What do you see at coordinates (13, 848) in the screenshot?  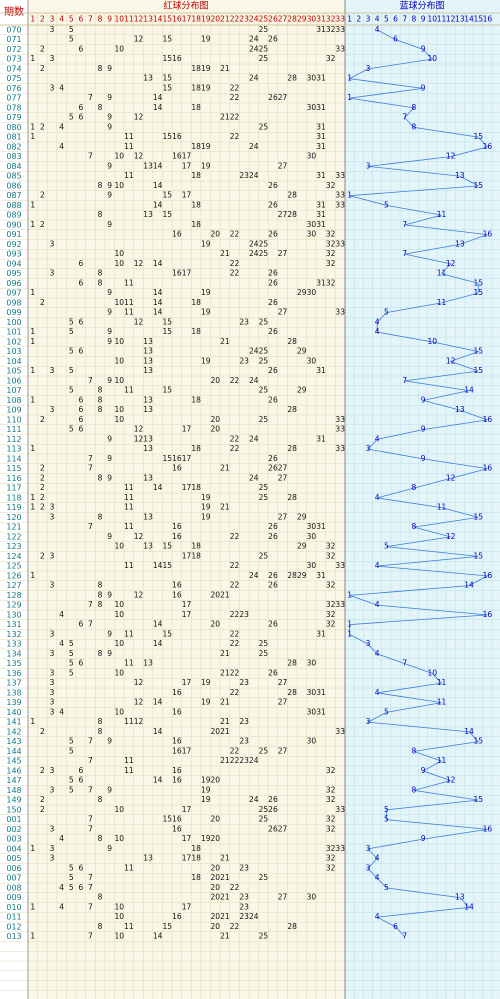 I see `issue-label: 004` at bounding box center [13, 848].